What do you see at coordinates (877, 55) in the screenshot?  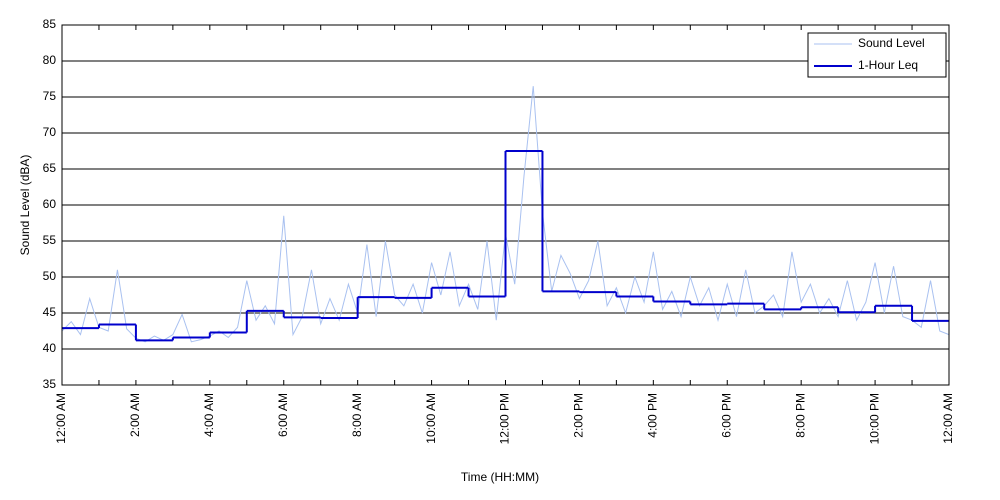 I see `legend-box` at bounding box center [877, 55].